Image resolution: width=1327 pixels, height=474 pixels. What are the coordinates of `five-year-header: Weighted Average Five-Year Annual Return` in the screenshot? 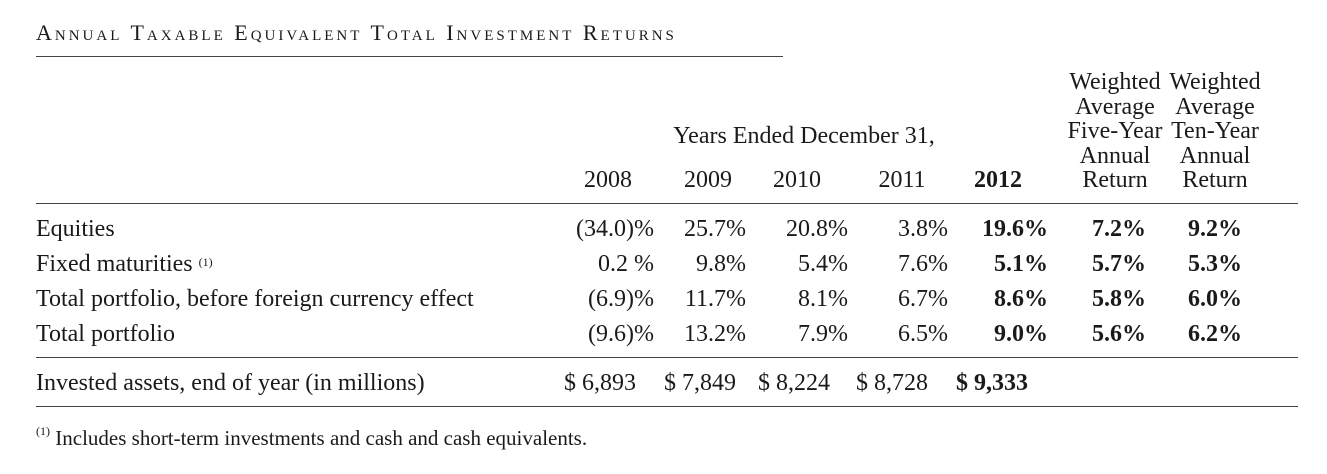 It's located at (1115, 131).